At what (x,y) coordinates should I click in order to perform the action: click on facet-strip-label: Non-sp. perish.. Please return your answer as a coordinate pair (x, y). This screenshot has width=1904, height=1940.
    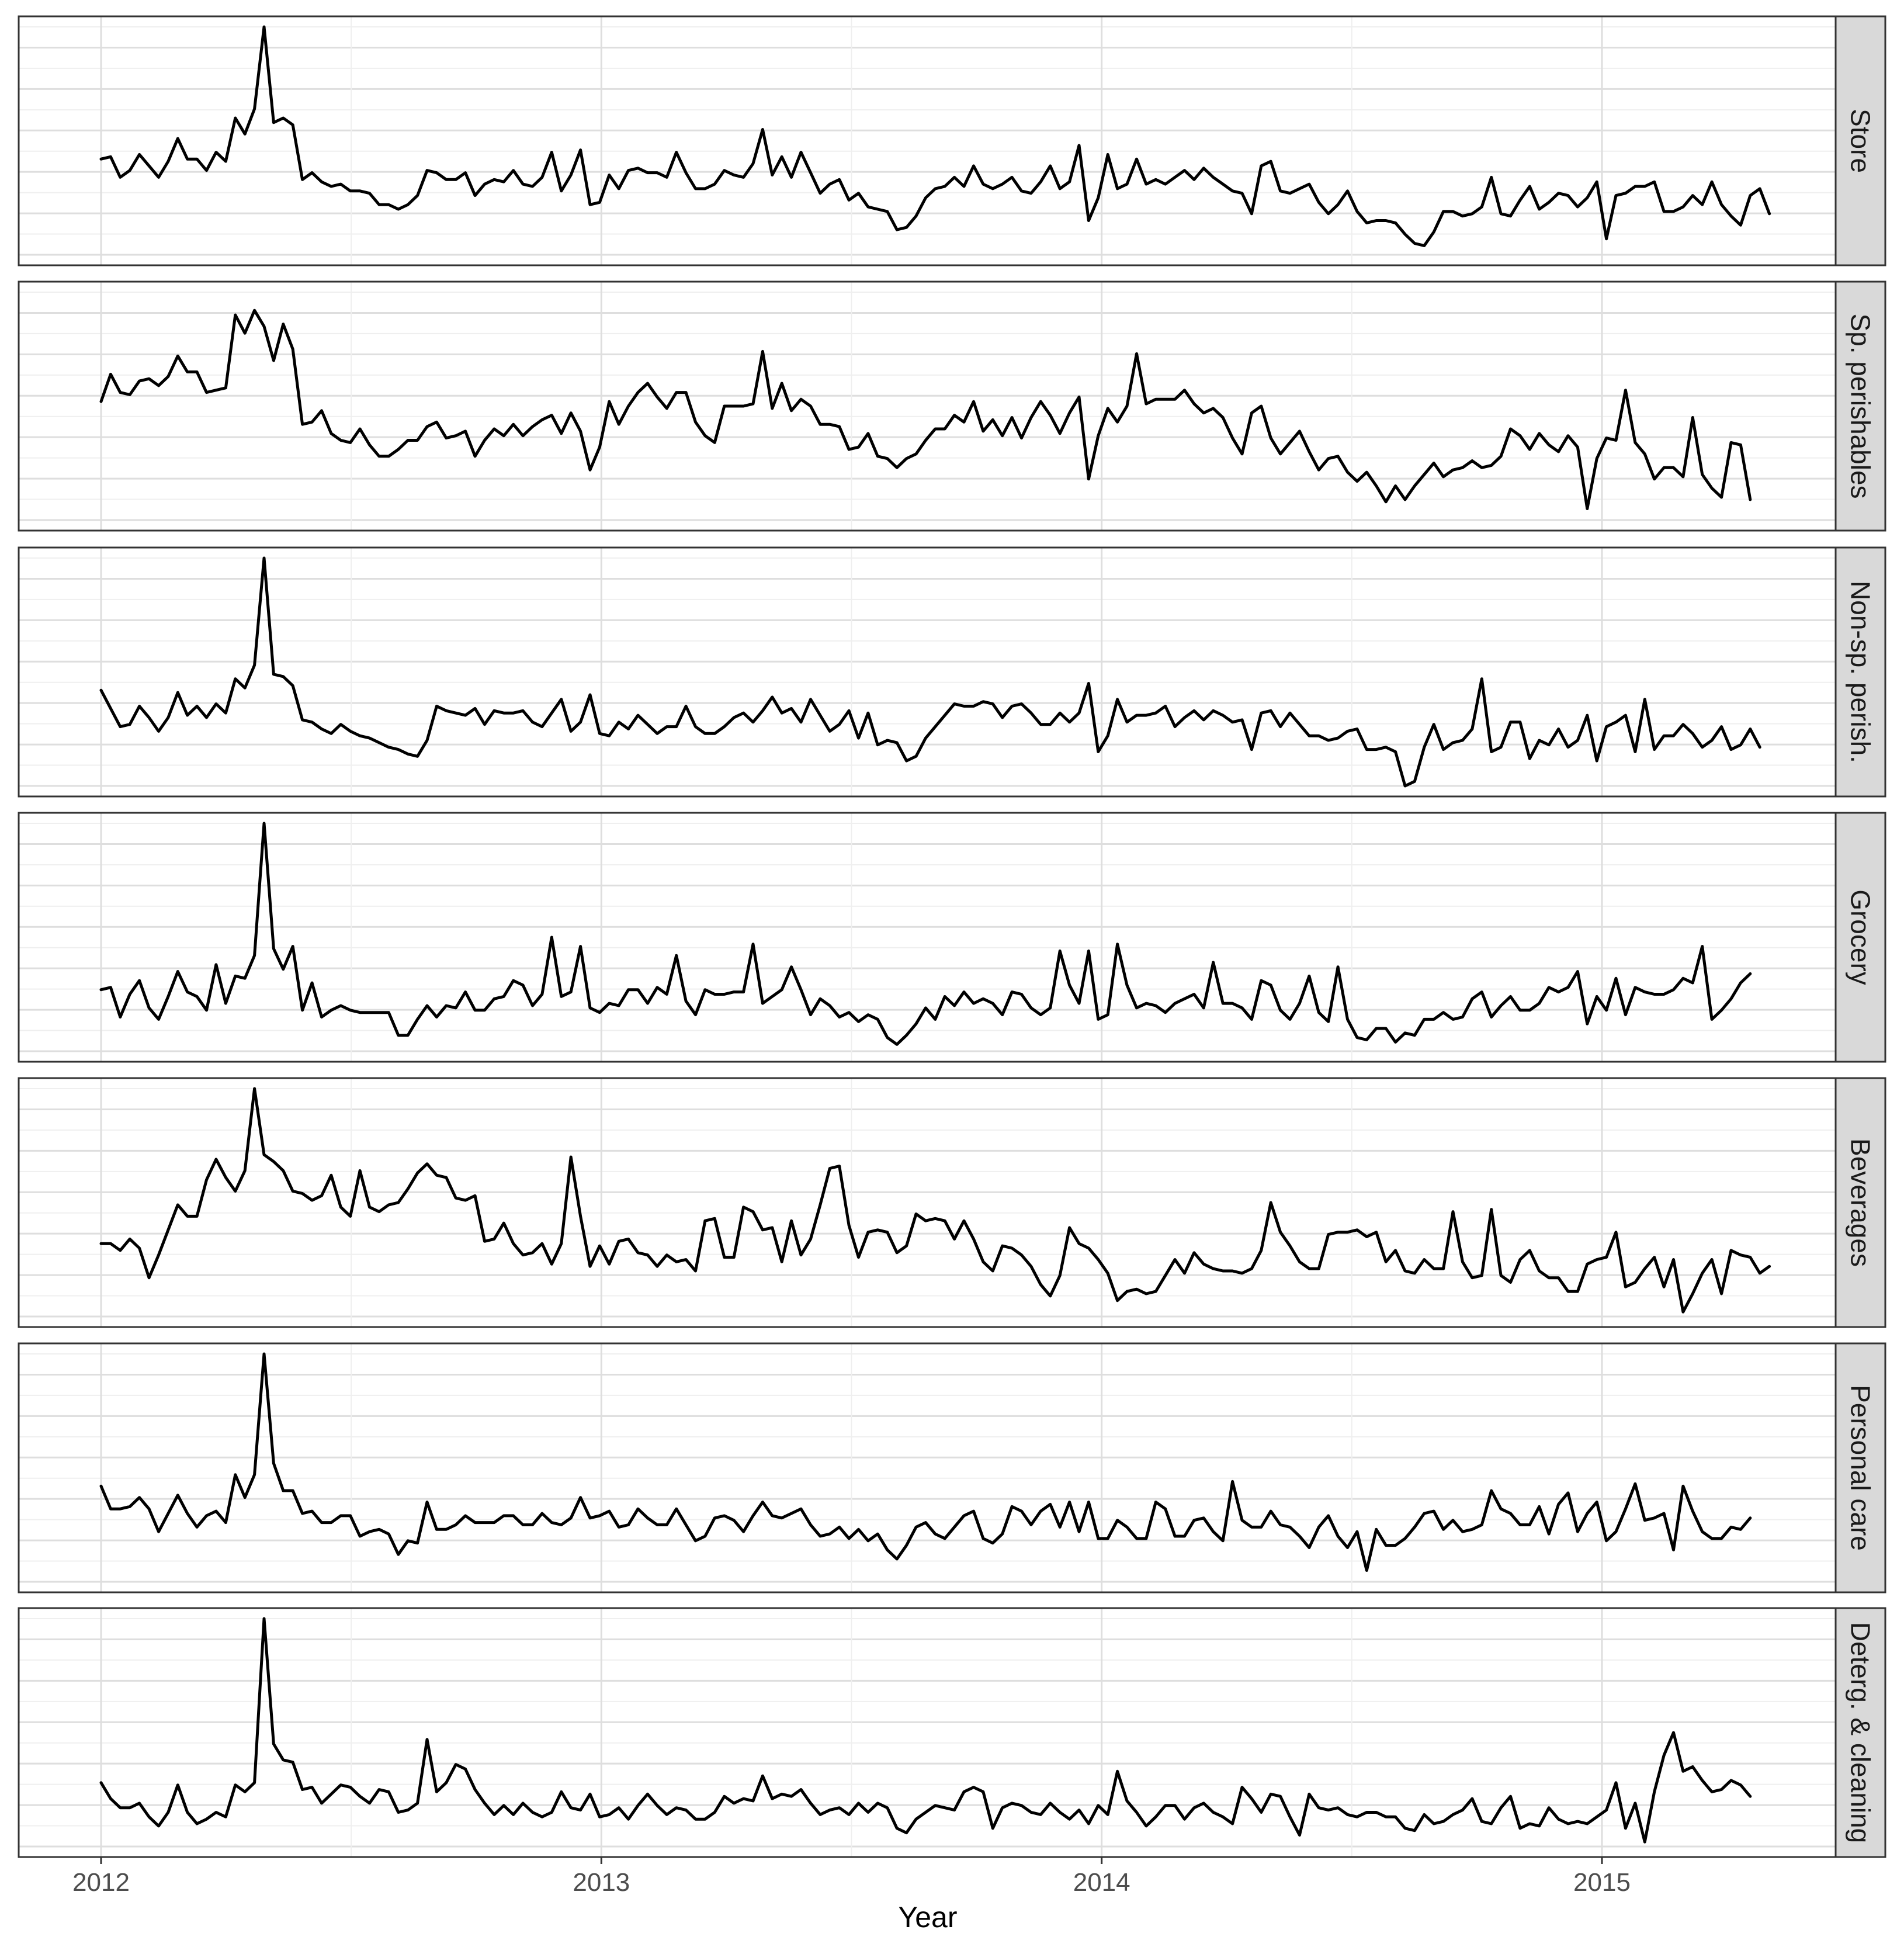
    Looking at the image, I should click on (1861, 672).